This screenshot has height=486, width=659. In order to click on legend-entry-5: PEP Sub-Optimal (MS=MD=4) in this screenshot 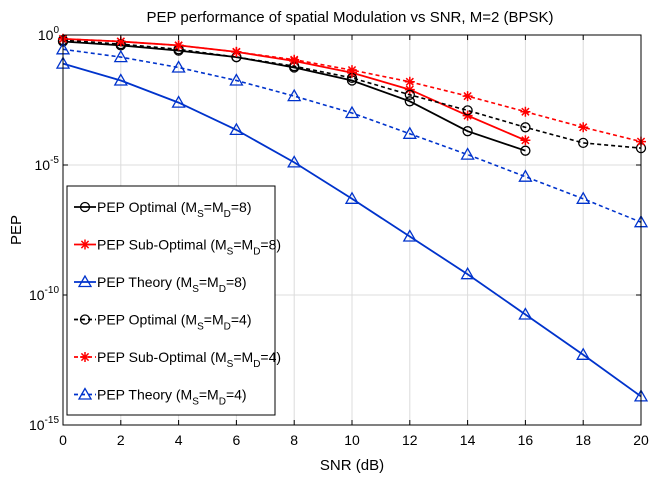, I will do `click(177, 359)`.